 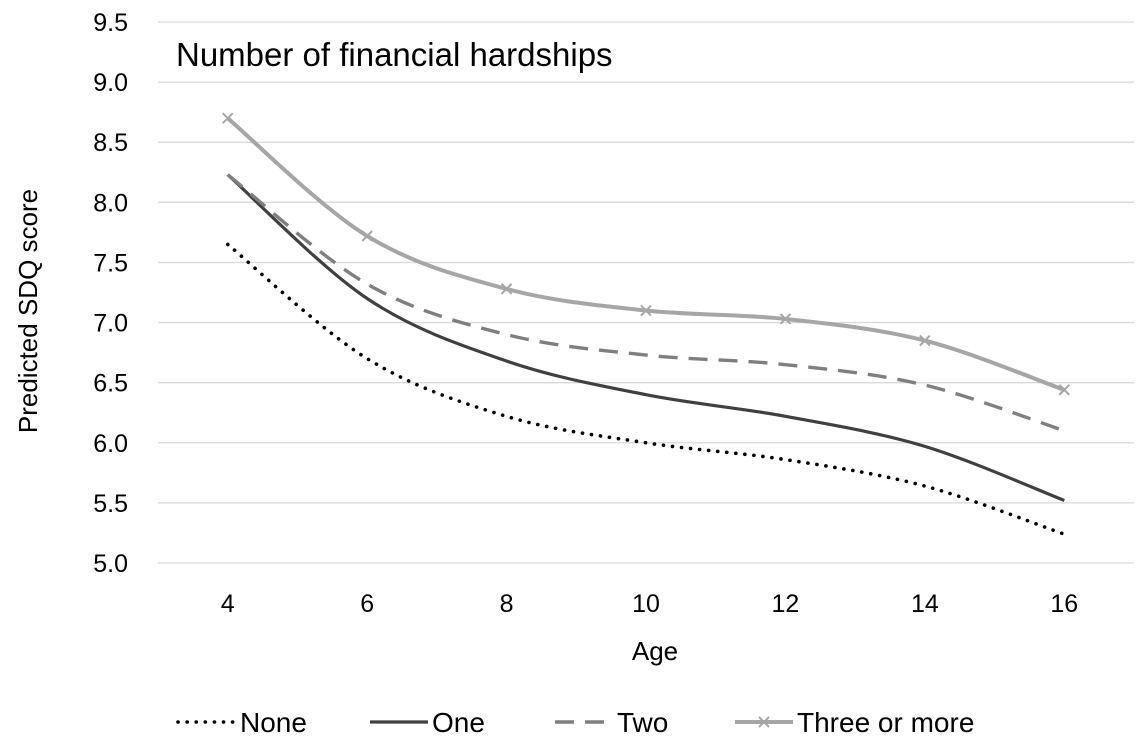 I want to click on legend: None One Two Three or more, so click(x=575, y=722).